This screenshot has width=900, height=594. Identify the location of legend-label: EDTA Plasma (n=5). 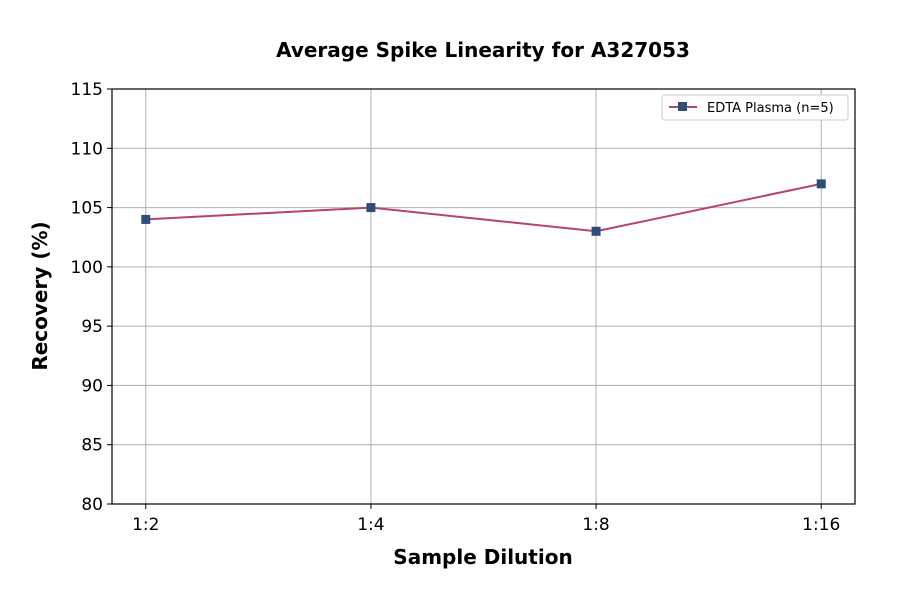
(770, 108).